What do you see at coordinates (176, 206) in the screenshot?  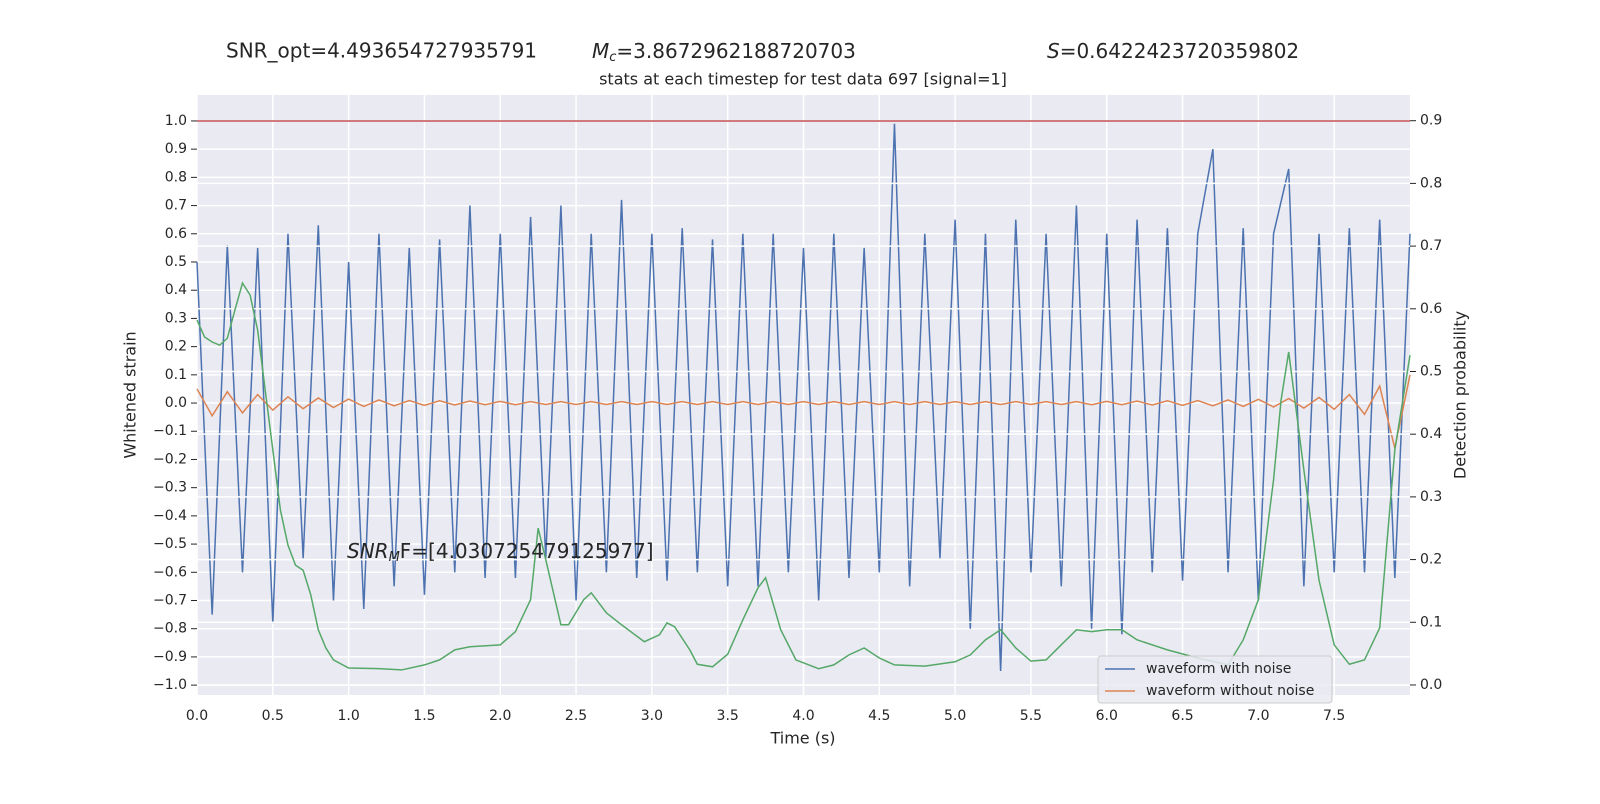 I see `y-tick-label: 0.7` at bounding box center [176, 206].